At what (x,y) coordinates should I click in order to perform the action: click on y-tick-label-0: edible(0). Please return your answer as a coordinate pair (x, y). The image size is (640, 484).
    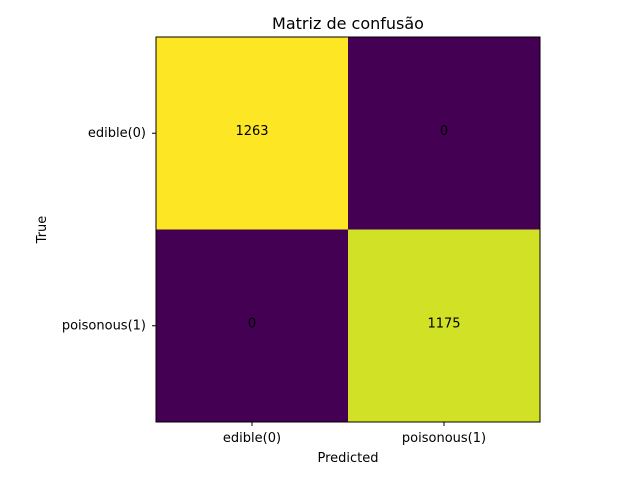
    Looking at the image, I should click on (117, 133).